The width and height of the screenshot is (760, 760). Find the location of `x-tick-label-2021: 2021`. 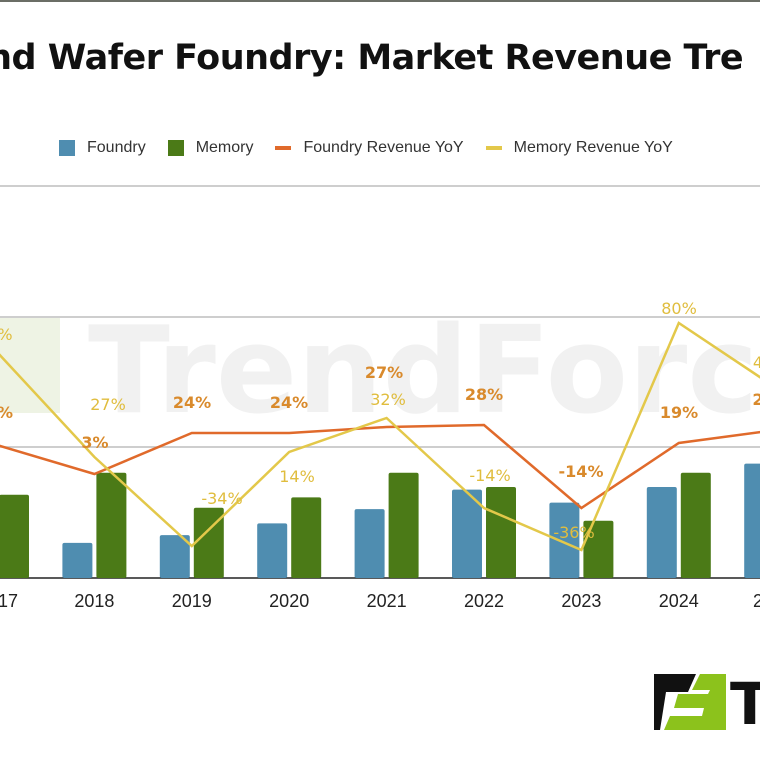

x-tick-label-2021: 2021 is located at coordinates (387, 601).